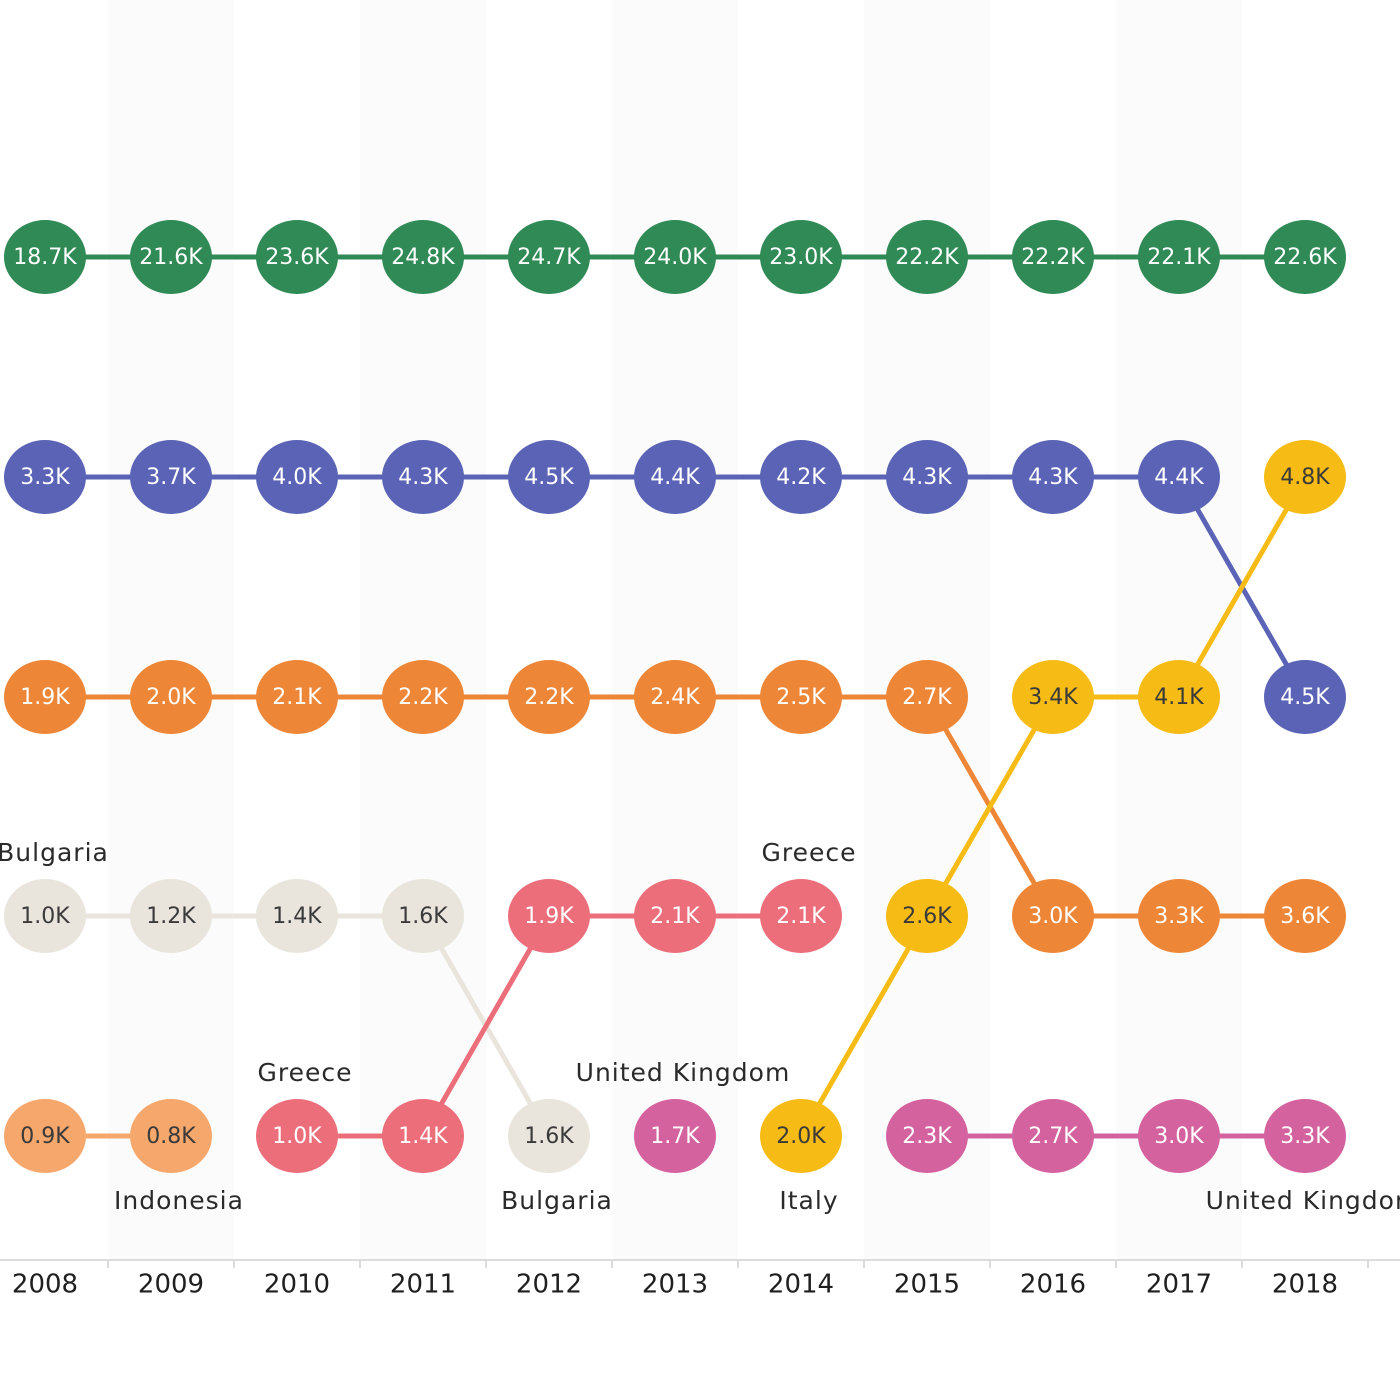 This screenshot has width=1400, height=1400. I want to click on value-label: 2.5K, so click(801, 697).